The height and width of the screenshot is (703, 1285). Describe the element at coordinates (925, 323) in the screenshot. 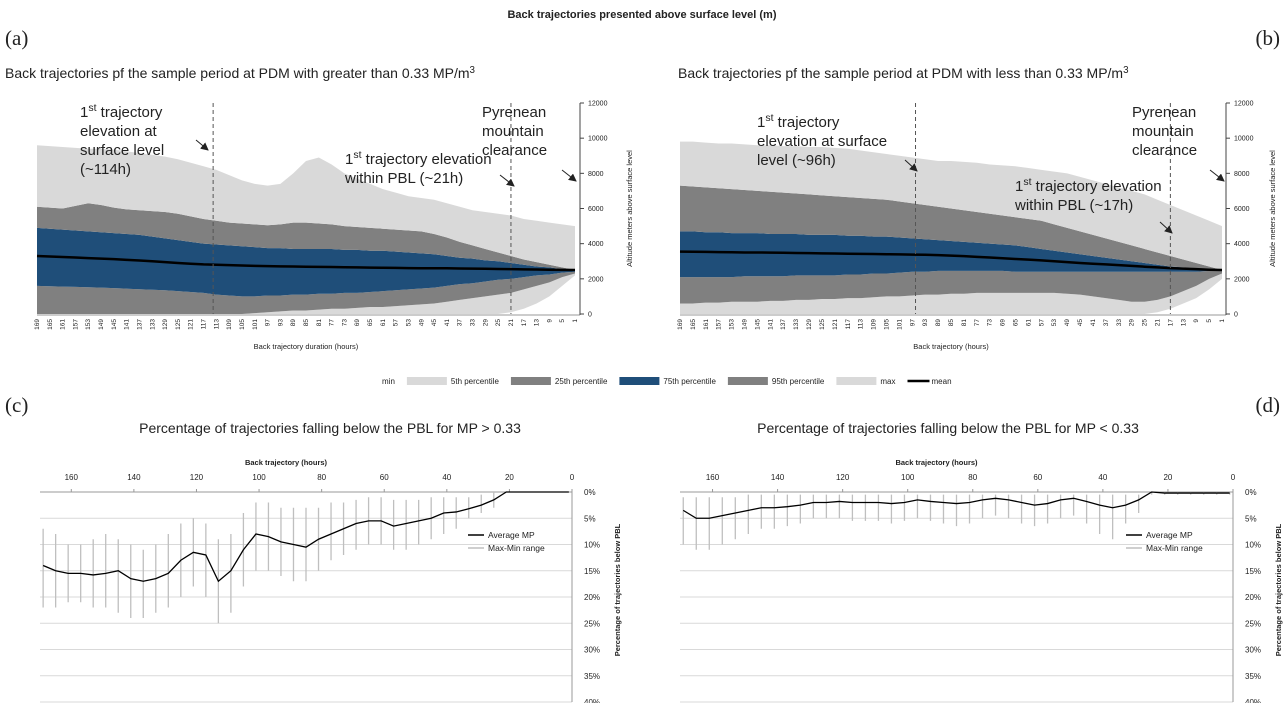

I see `x-tick-label: 93` at that location.